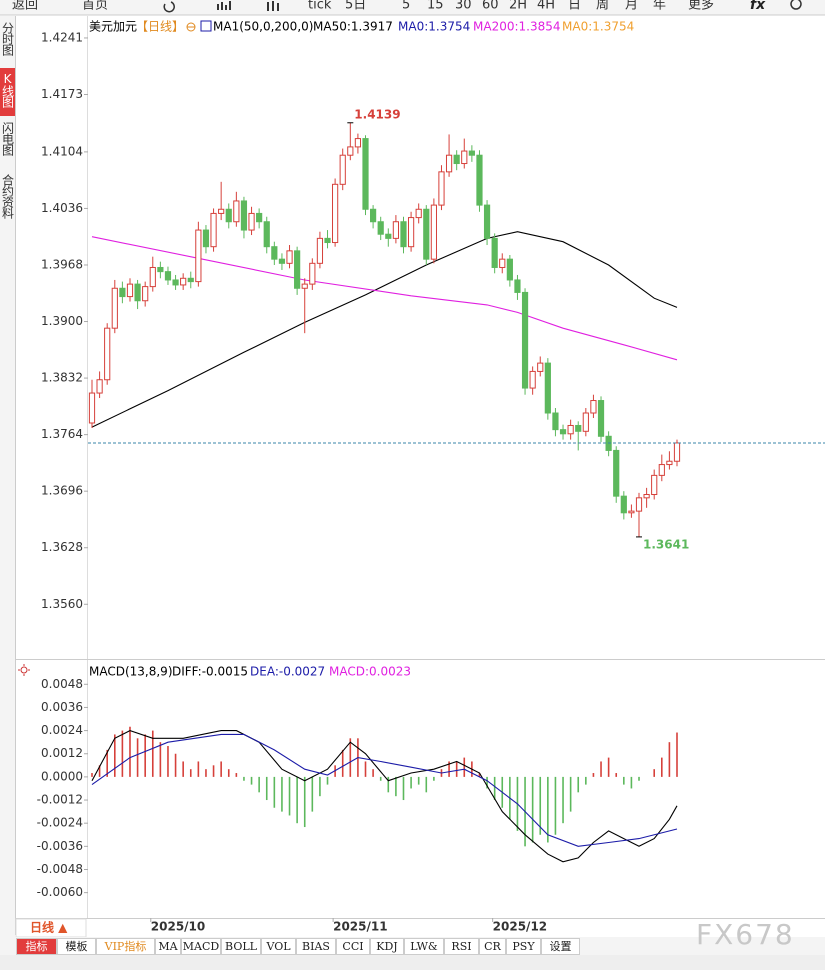 The image size is (825, 970). What do you see at coordinates (62, 37) in the screenshot?
I see `y-tick-label: 1.4241` at bounding box center [62, 37].